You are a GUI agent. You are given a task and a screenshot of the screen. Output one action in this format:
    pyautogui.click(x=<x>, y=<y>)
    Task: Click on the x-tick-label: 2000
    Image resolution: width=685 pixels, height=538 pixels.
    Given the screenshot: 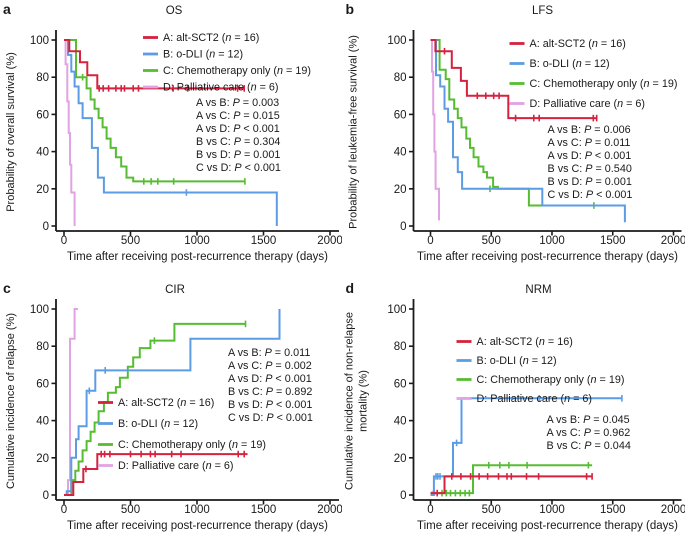 What is the action you would take?
    pyautogui.click(x=673, y=241)
    